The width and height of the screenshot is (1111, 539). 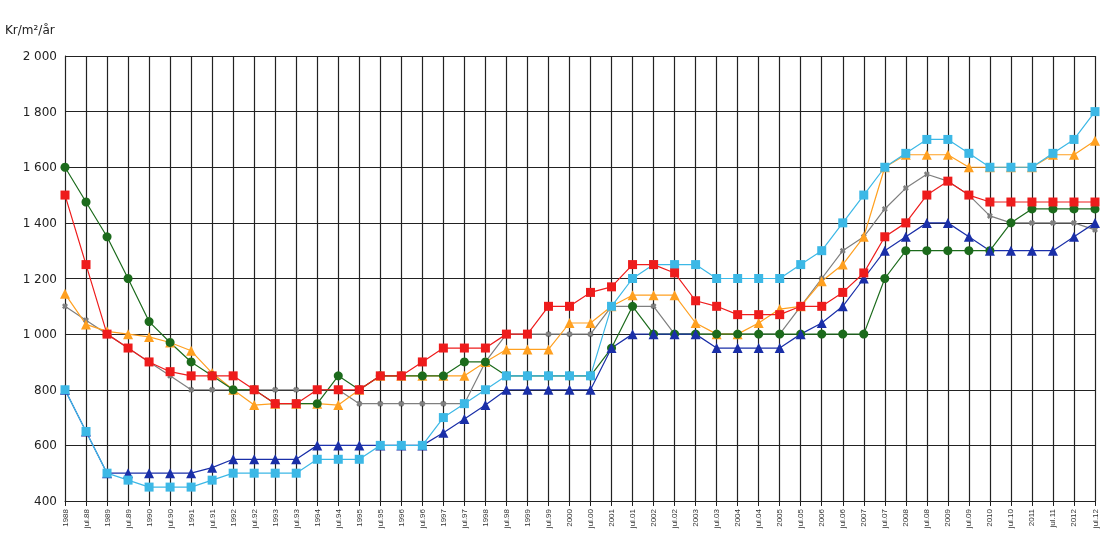 I want to click on y-tick-label: 400, so click(x=45, y=501).